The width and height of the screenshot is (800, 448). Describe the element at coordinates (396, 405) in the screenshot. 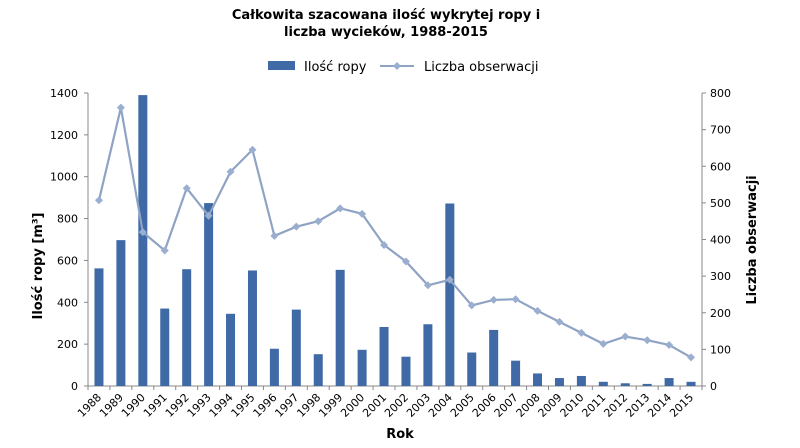

I see `x-tick-label: 2002` at that location.